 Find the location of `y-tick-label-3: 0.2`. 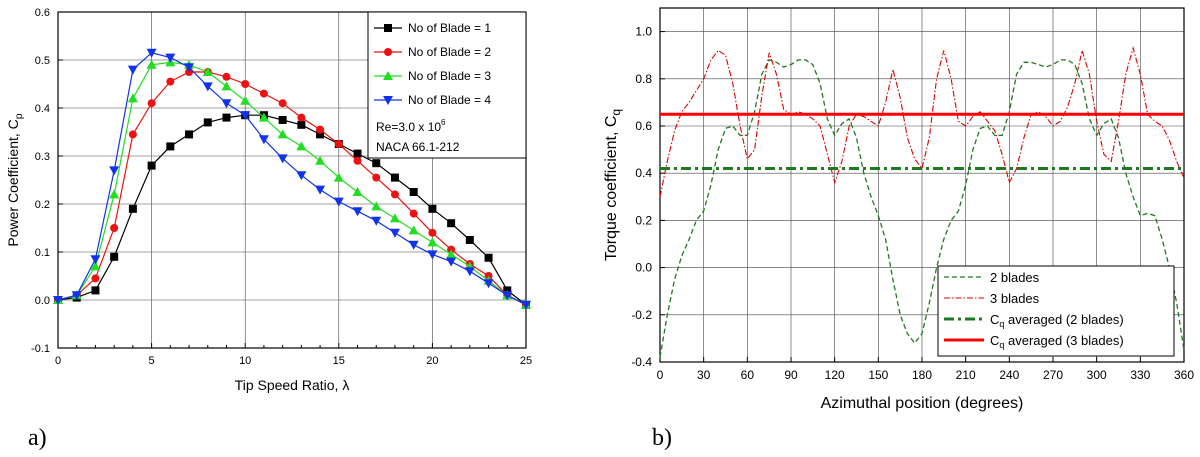

y-tick-label-3: 0.2 is located at coordinates (643, 220).